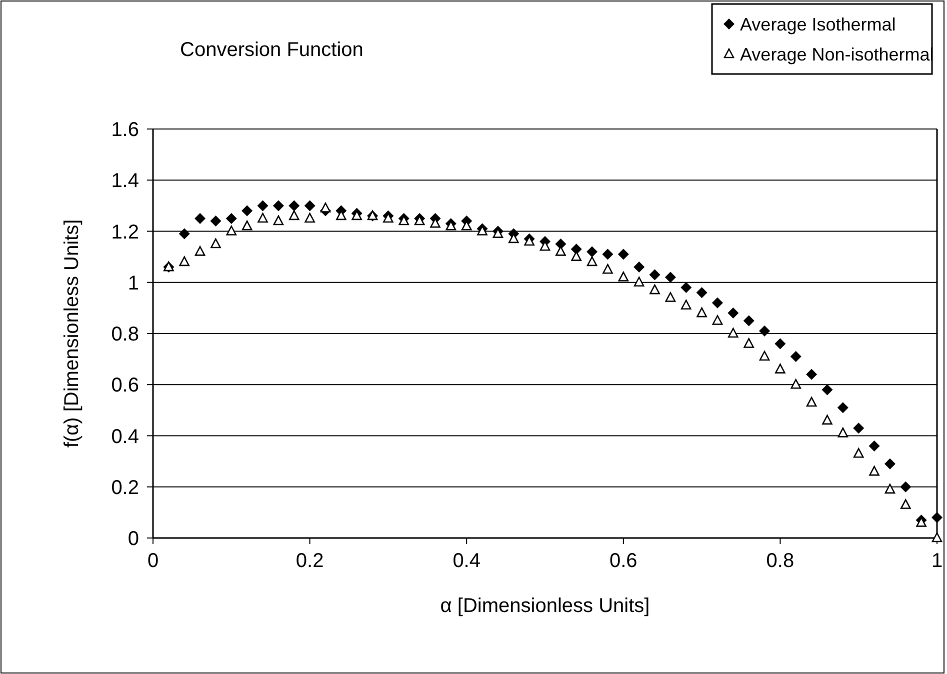 This screenshot has width=947, height=674. I want to click on chart-title: Conversion Function, so click(272, 50).